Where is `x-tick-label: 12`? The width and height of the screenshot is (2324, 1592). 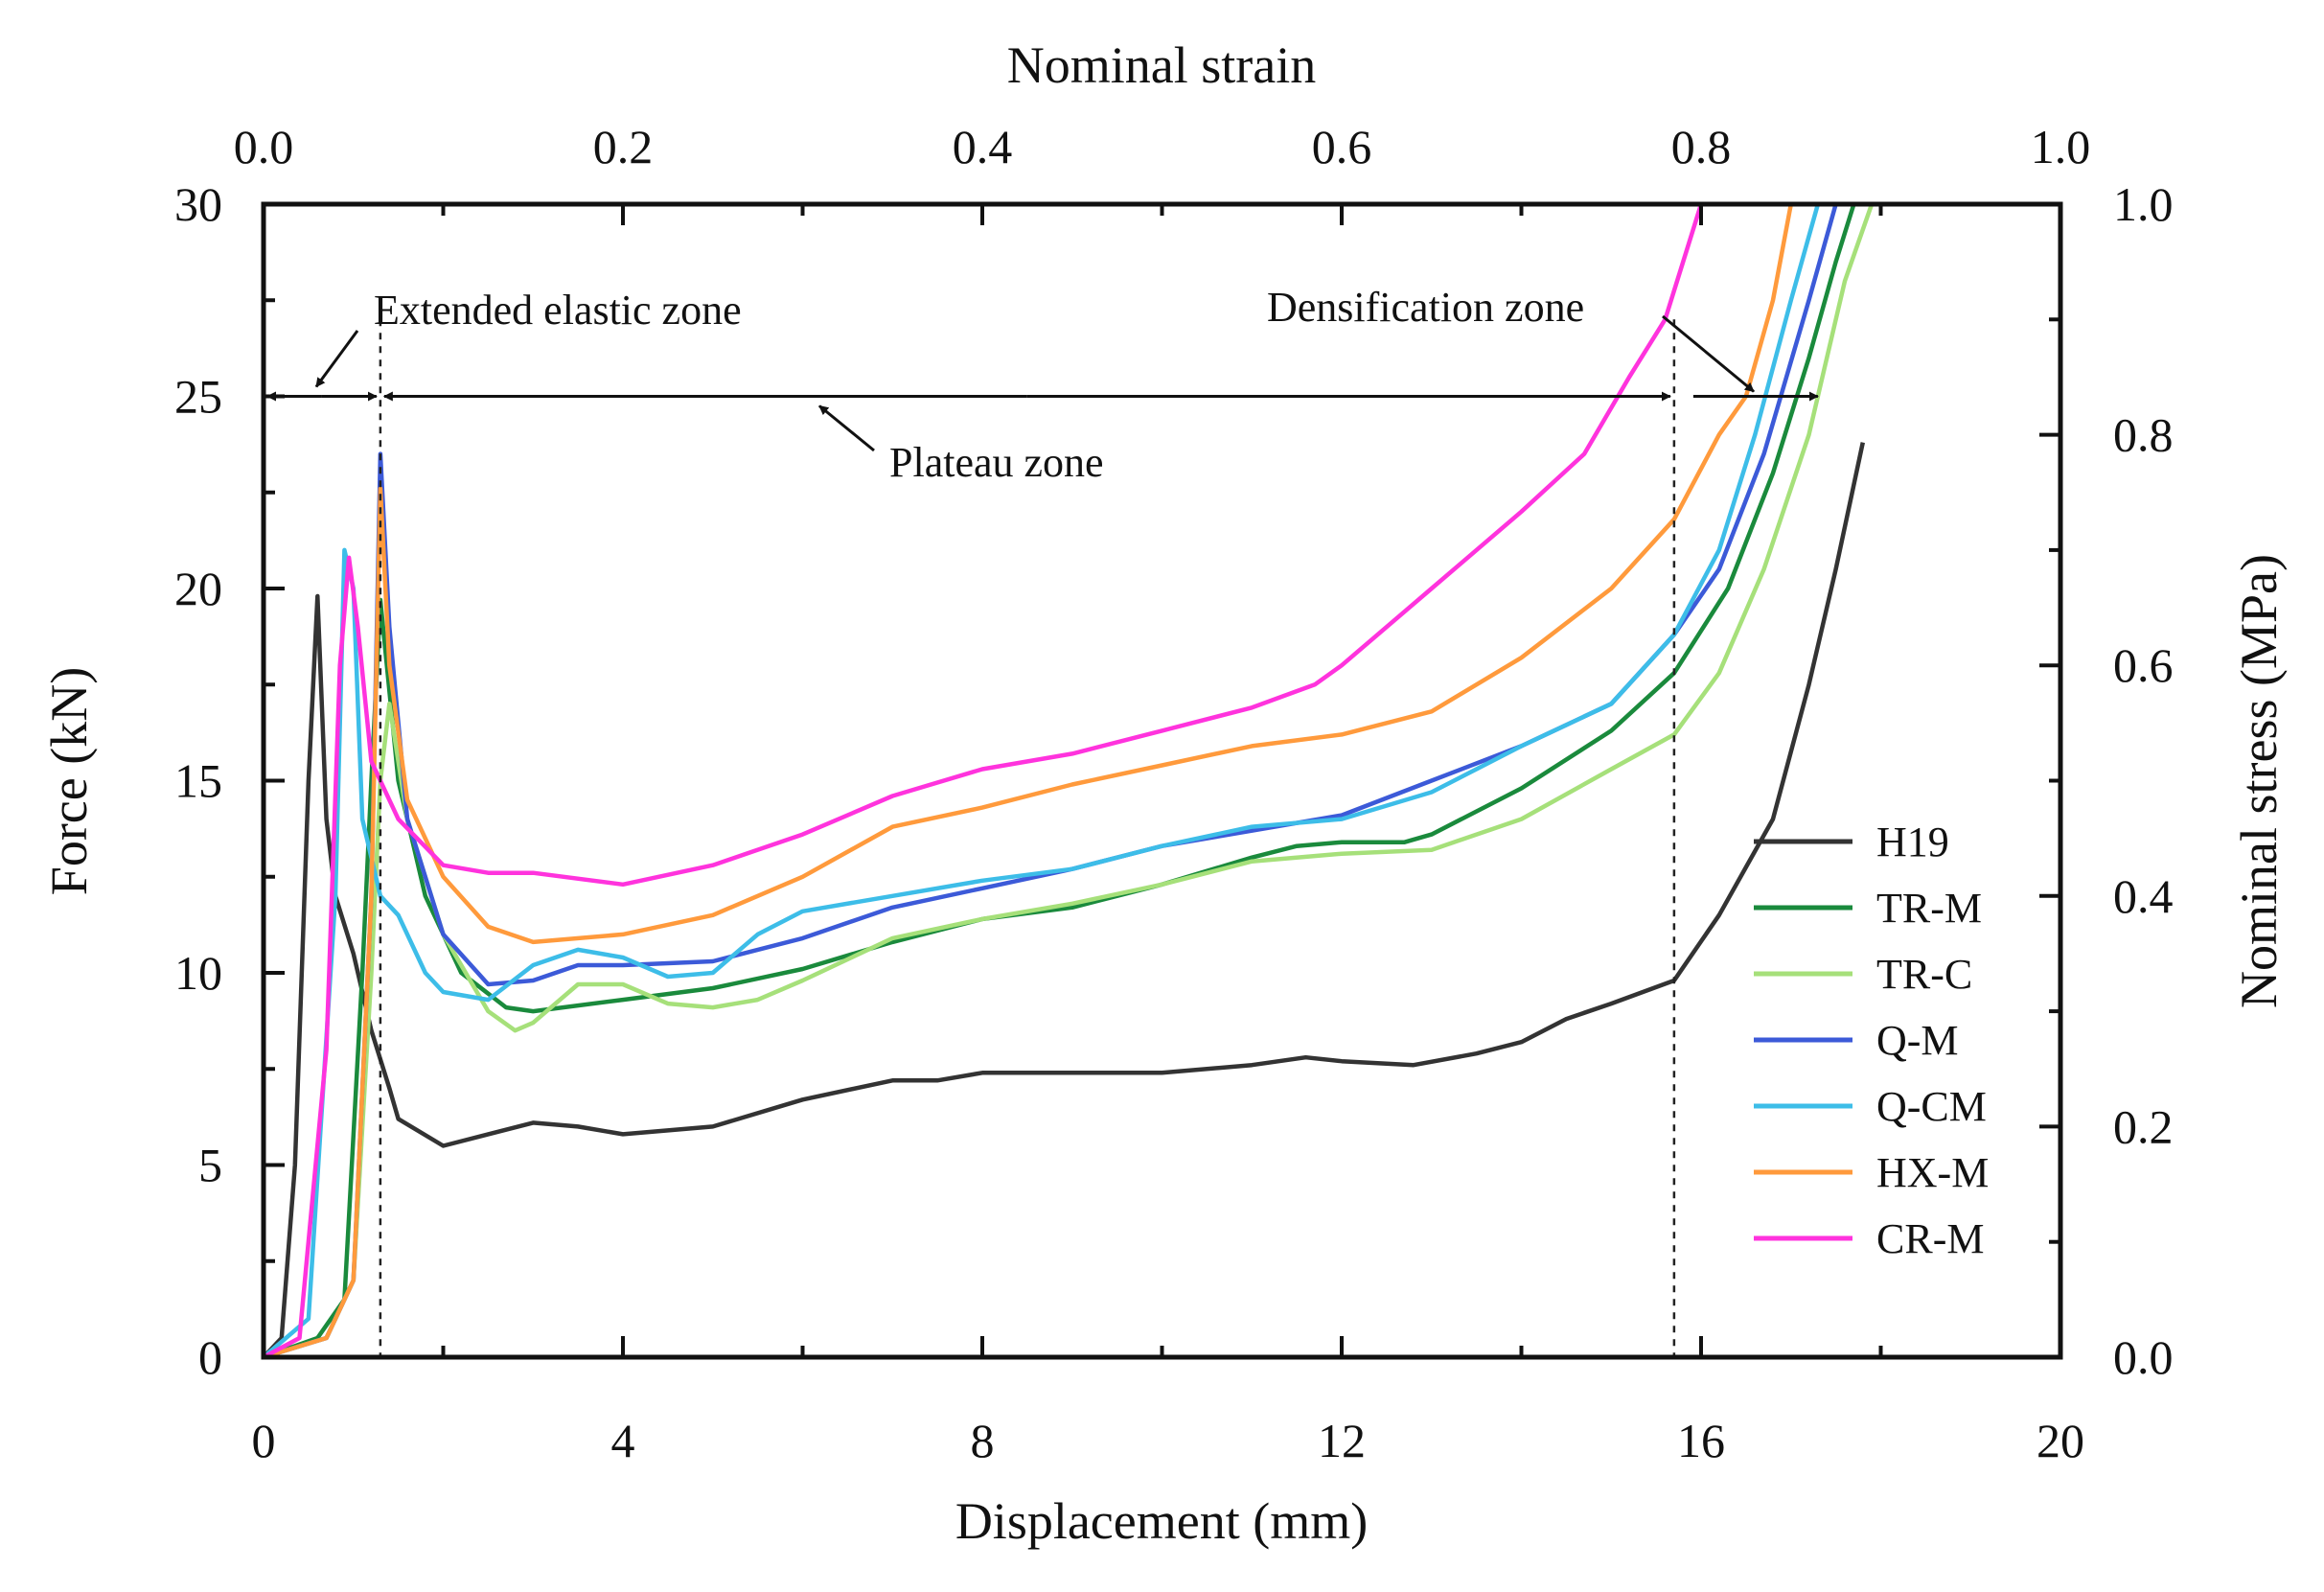 x-tick-label: 12 is located at coordinates (1342, 1440).